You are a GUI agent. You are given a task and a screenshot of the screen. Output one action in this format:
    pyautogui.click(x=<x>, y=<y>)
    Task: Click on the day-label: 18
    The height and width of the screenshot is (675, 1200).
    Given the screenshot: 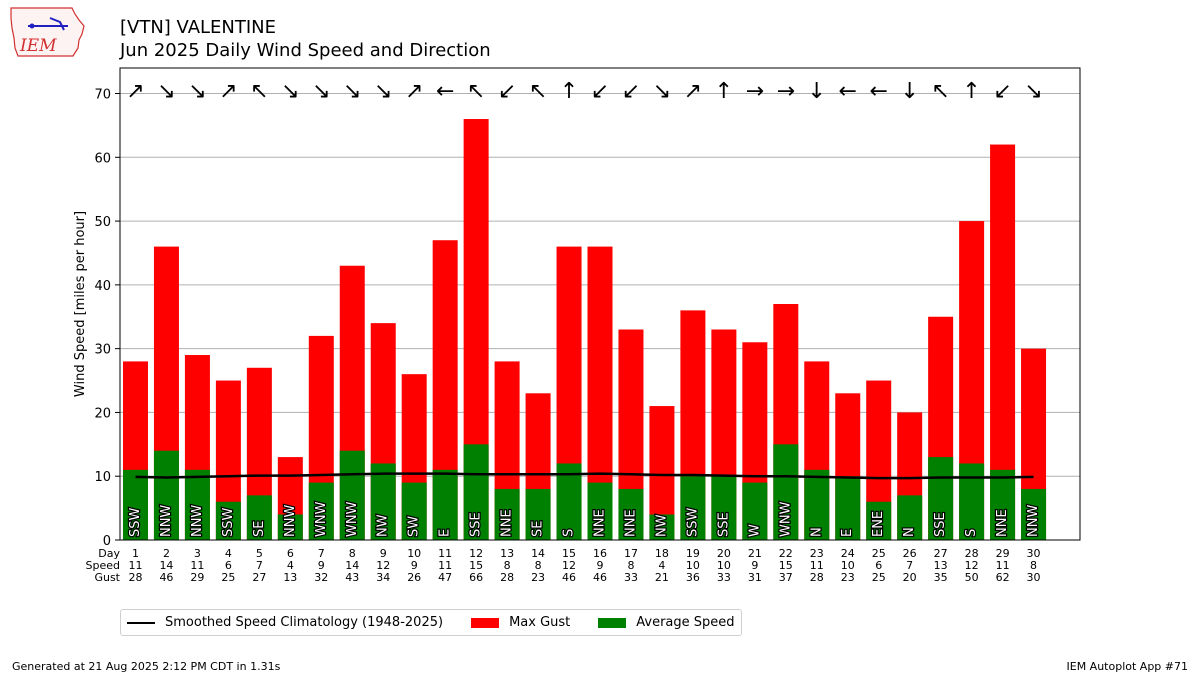 What is the action you would take?
    pyautogui.click(x=662, y=553)
    